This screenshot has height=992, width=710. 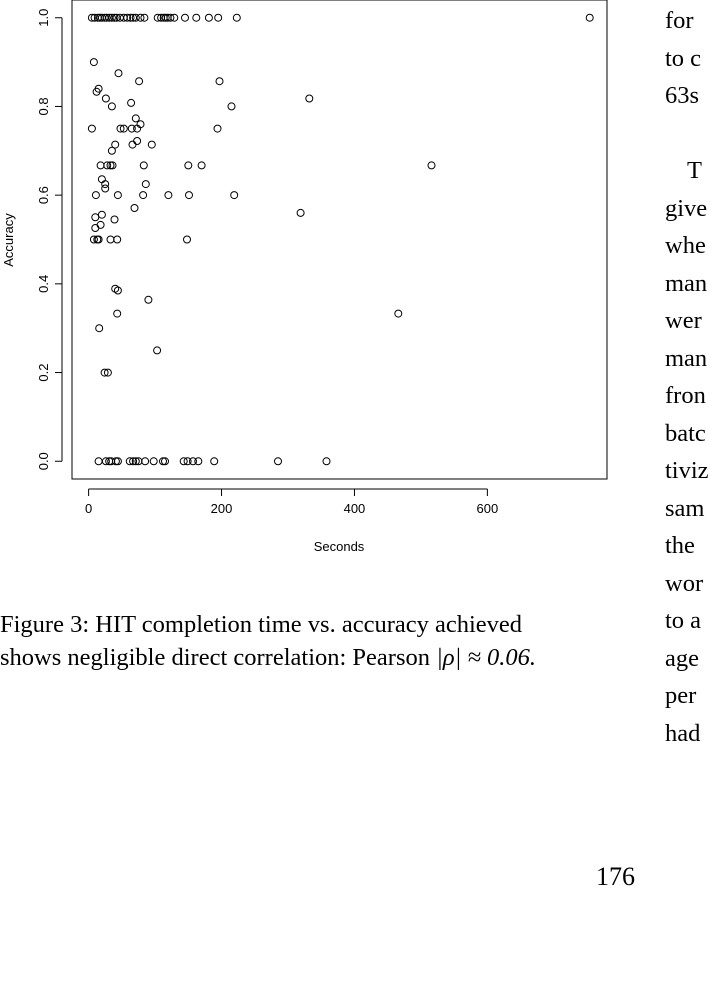 I want to click on side-text-line-15: wor, so click(x=684, y=583).